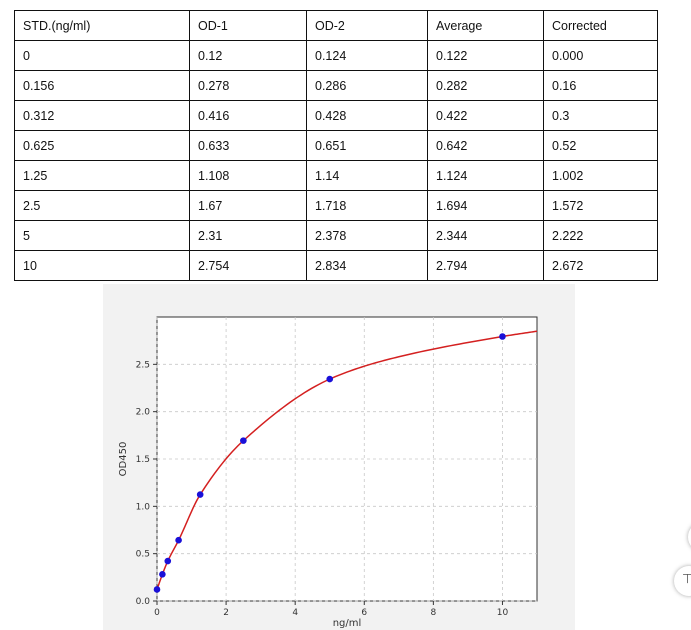 Image resolution: width=691 pixels, height=630 pixels. I want to click on y-tick-label: 1.5, so click(143, 460).